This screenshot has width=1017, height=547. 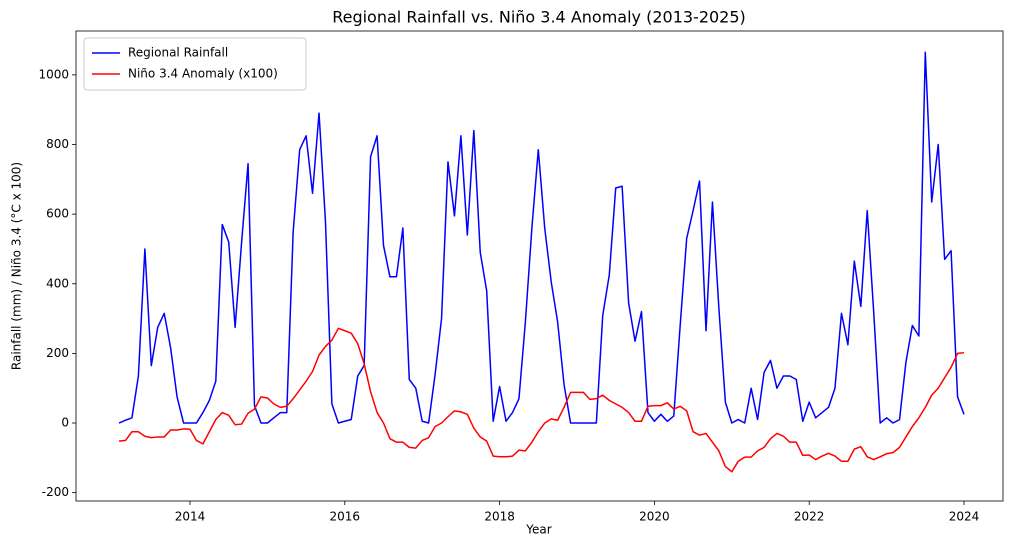 I want to click on y-tick-label: 400, so click(x=57, y=283).